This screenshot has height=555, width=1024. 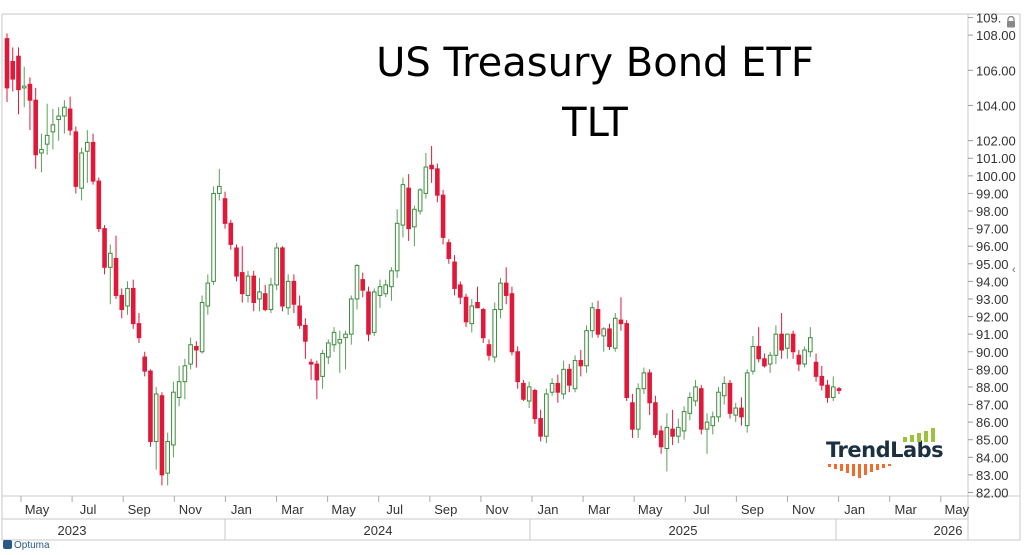 What do you see at coordinates (992, 352) in the screenshot?
I see `y-tick-label: 90.00` at bounding box center [992, 352].